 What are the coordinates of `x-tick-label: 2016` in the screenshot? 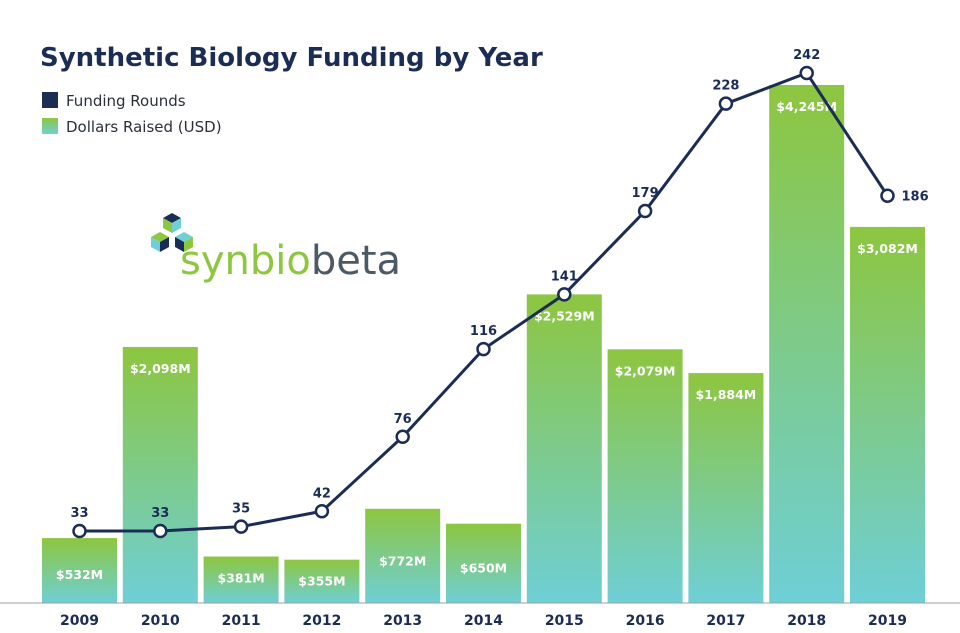 It's located at (645, 621).